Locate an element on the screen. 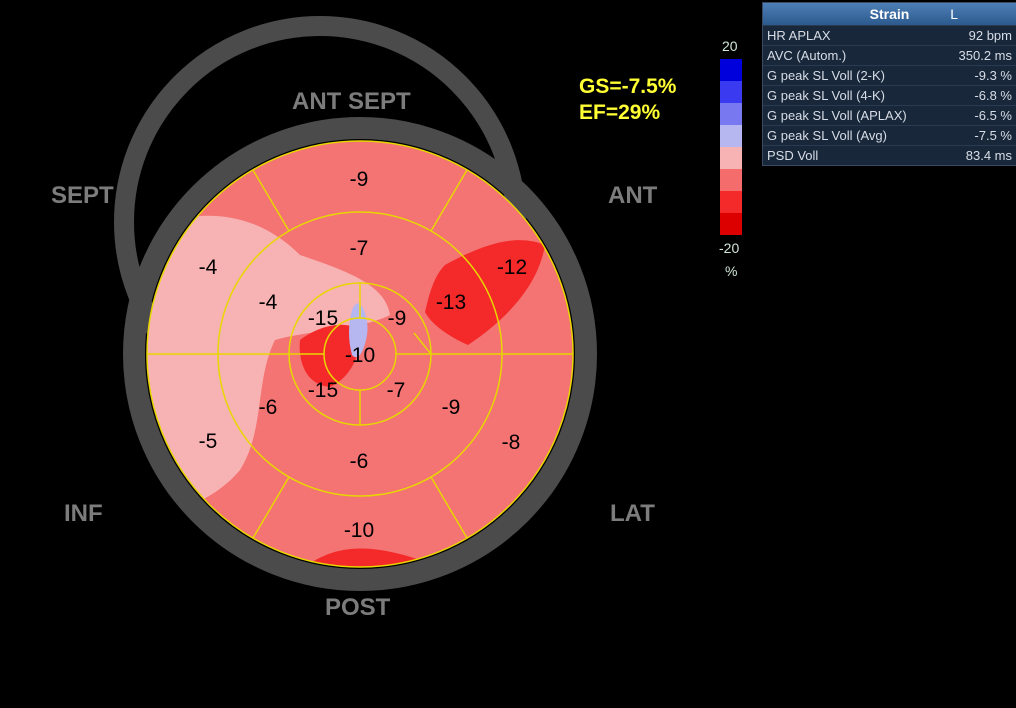  panel-row: G peak SL Voll (2-K) -9.3 % is located at coordinates (889, 75).